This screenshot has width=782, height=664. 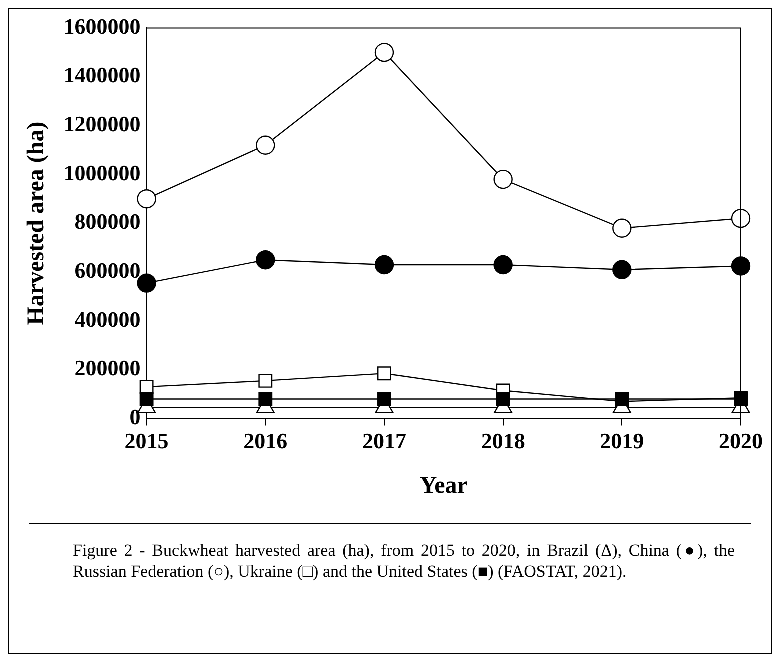 What do you see at coordinates (135, 417) in the screenshot?
I see `y-tick-label: 0` at bounding box center [135, 417].